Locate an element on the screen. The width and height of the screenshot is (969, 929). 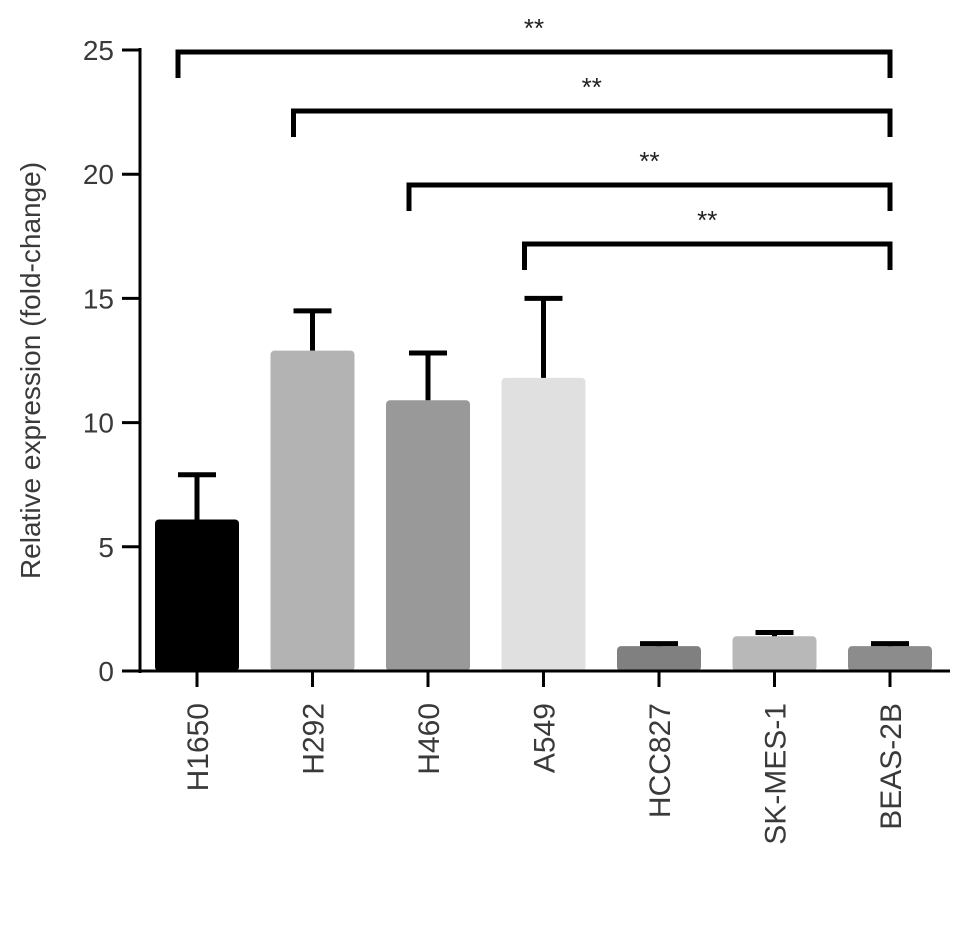
bar-h460 is located at coordinates (428, 535).